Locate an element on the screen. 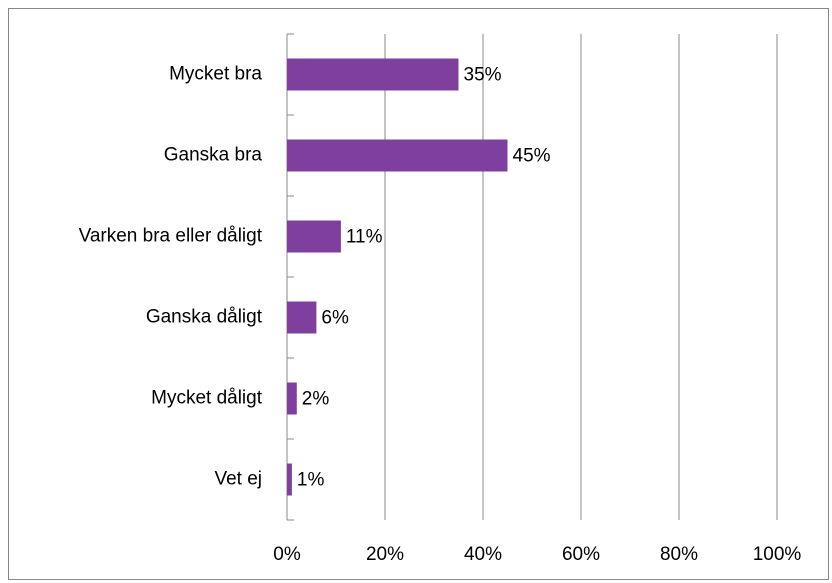 The width and height of the screenshot is (832, 583). x-tick-label: 20% is located at coordinates (385, 554).